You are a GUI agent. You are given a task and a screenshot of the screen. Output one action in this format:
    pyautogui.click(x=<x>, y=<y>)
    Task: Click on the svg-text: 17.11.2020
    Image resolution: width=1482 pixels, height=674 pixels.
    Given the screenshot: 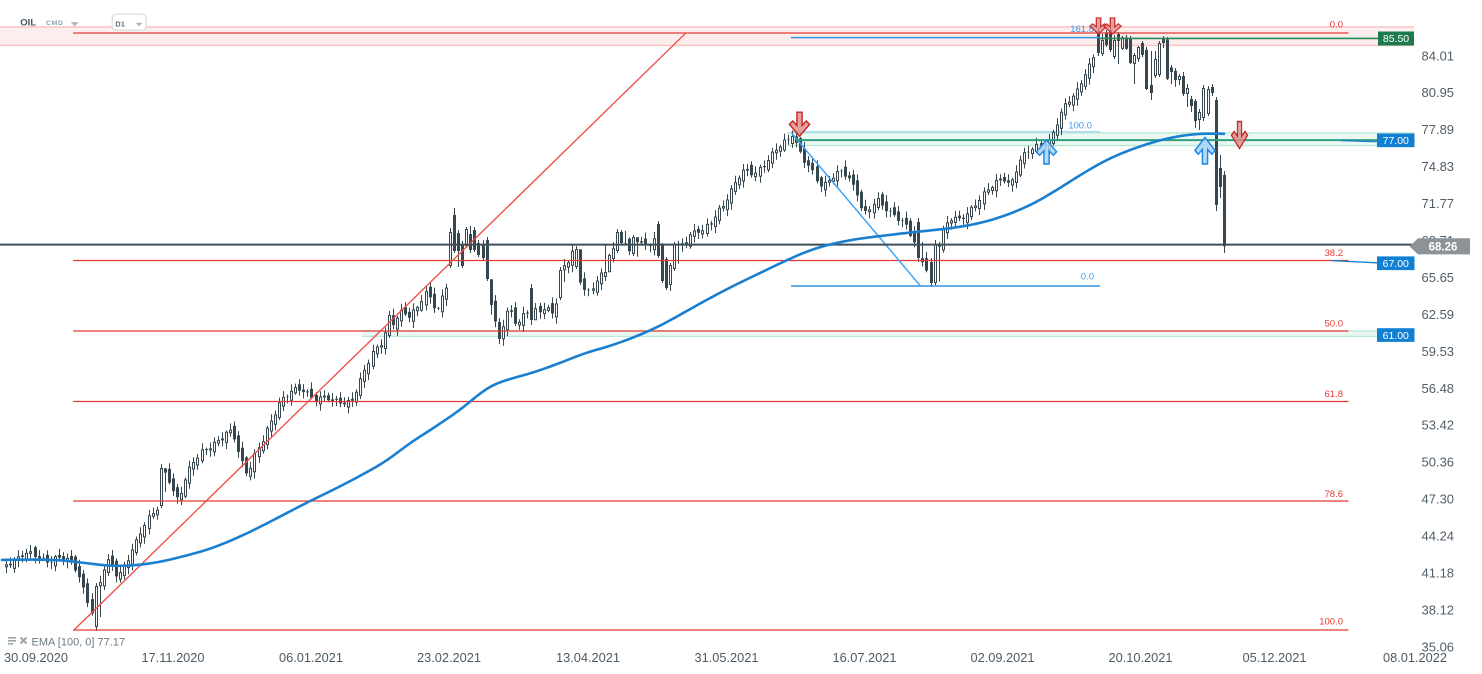 What is the action you would take?
    pyautogui.click(x=172, y=657)
    